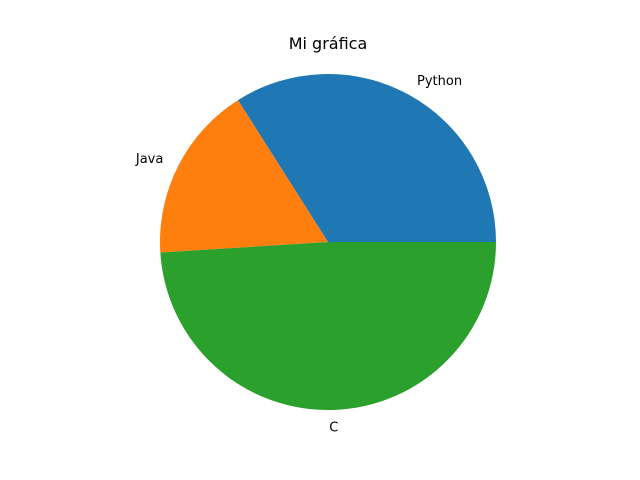 The height and width of the screenshot is (480, 640). What do you see at coordinates (328, 43) in the screenshot?
I see `chart-title: Mi gráfica` at bounding box center [328, 43].